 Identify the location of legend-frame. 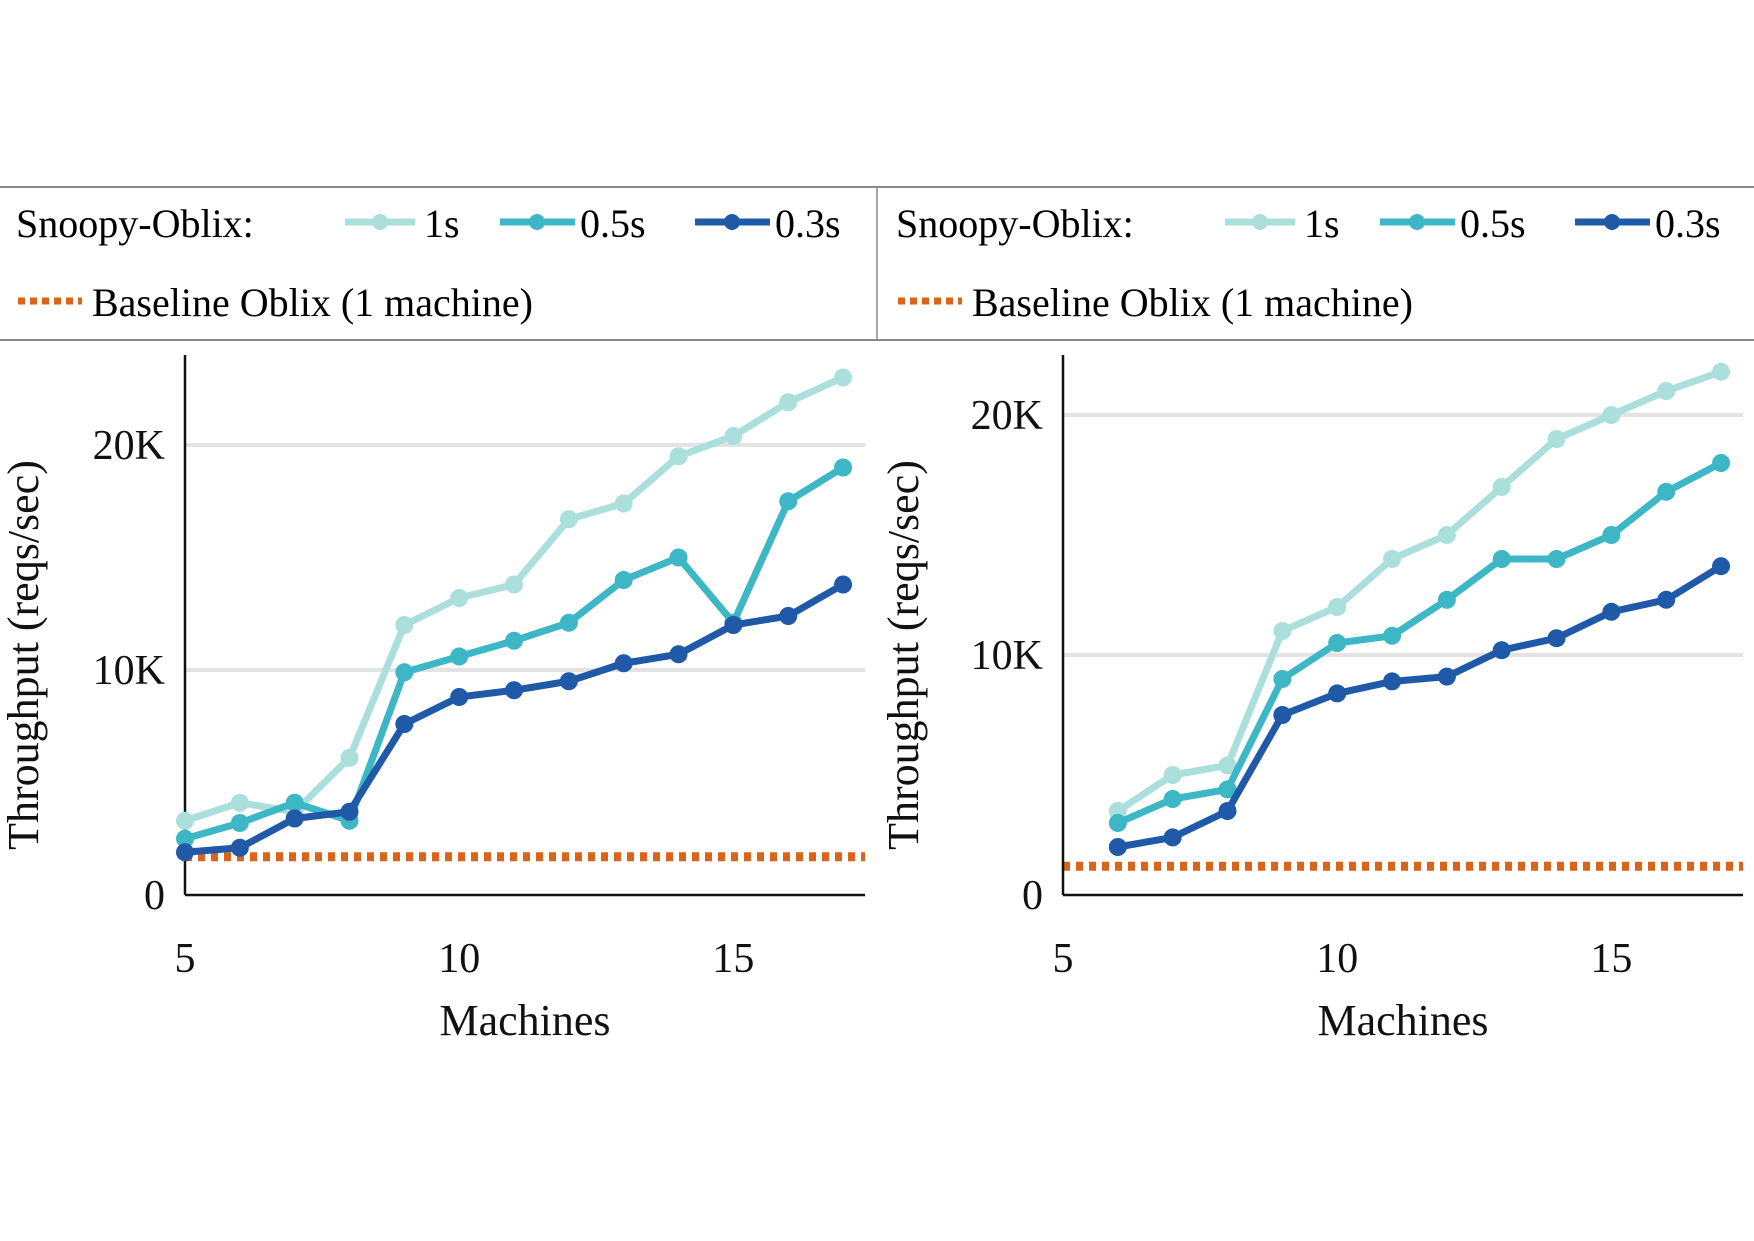
(877, 263).